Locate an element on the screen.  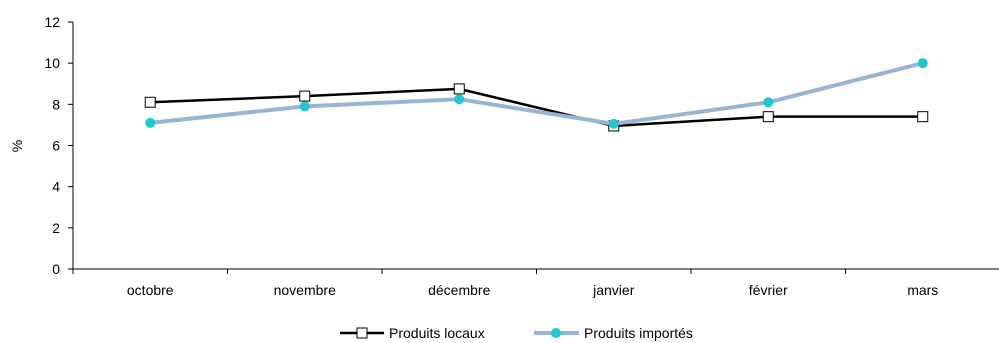
x-tick-label: décembre is located at coordinates (459, 290).